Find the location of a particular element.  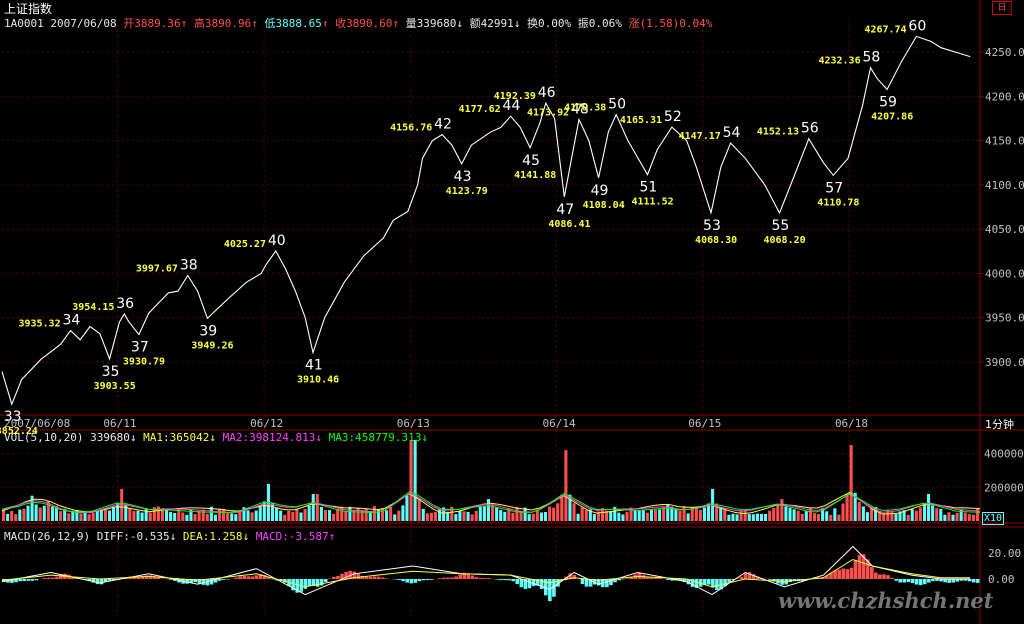

pivot-price-label: 4152.13 is located at coordinates (778, 132).